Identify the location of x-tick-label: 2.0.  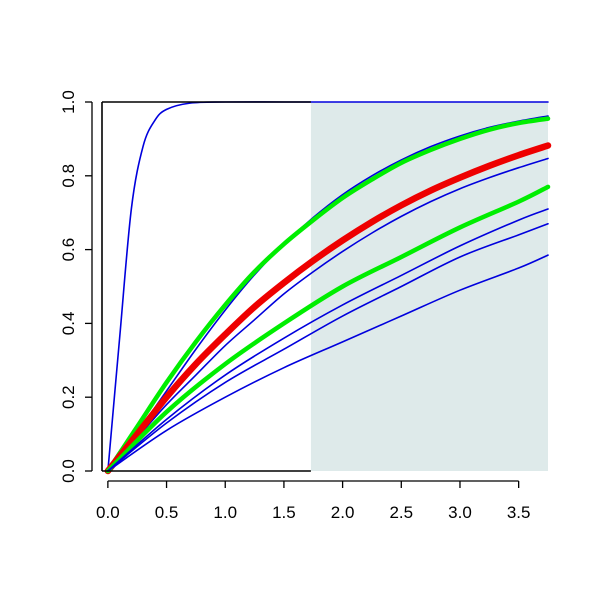
(343, 512).